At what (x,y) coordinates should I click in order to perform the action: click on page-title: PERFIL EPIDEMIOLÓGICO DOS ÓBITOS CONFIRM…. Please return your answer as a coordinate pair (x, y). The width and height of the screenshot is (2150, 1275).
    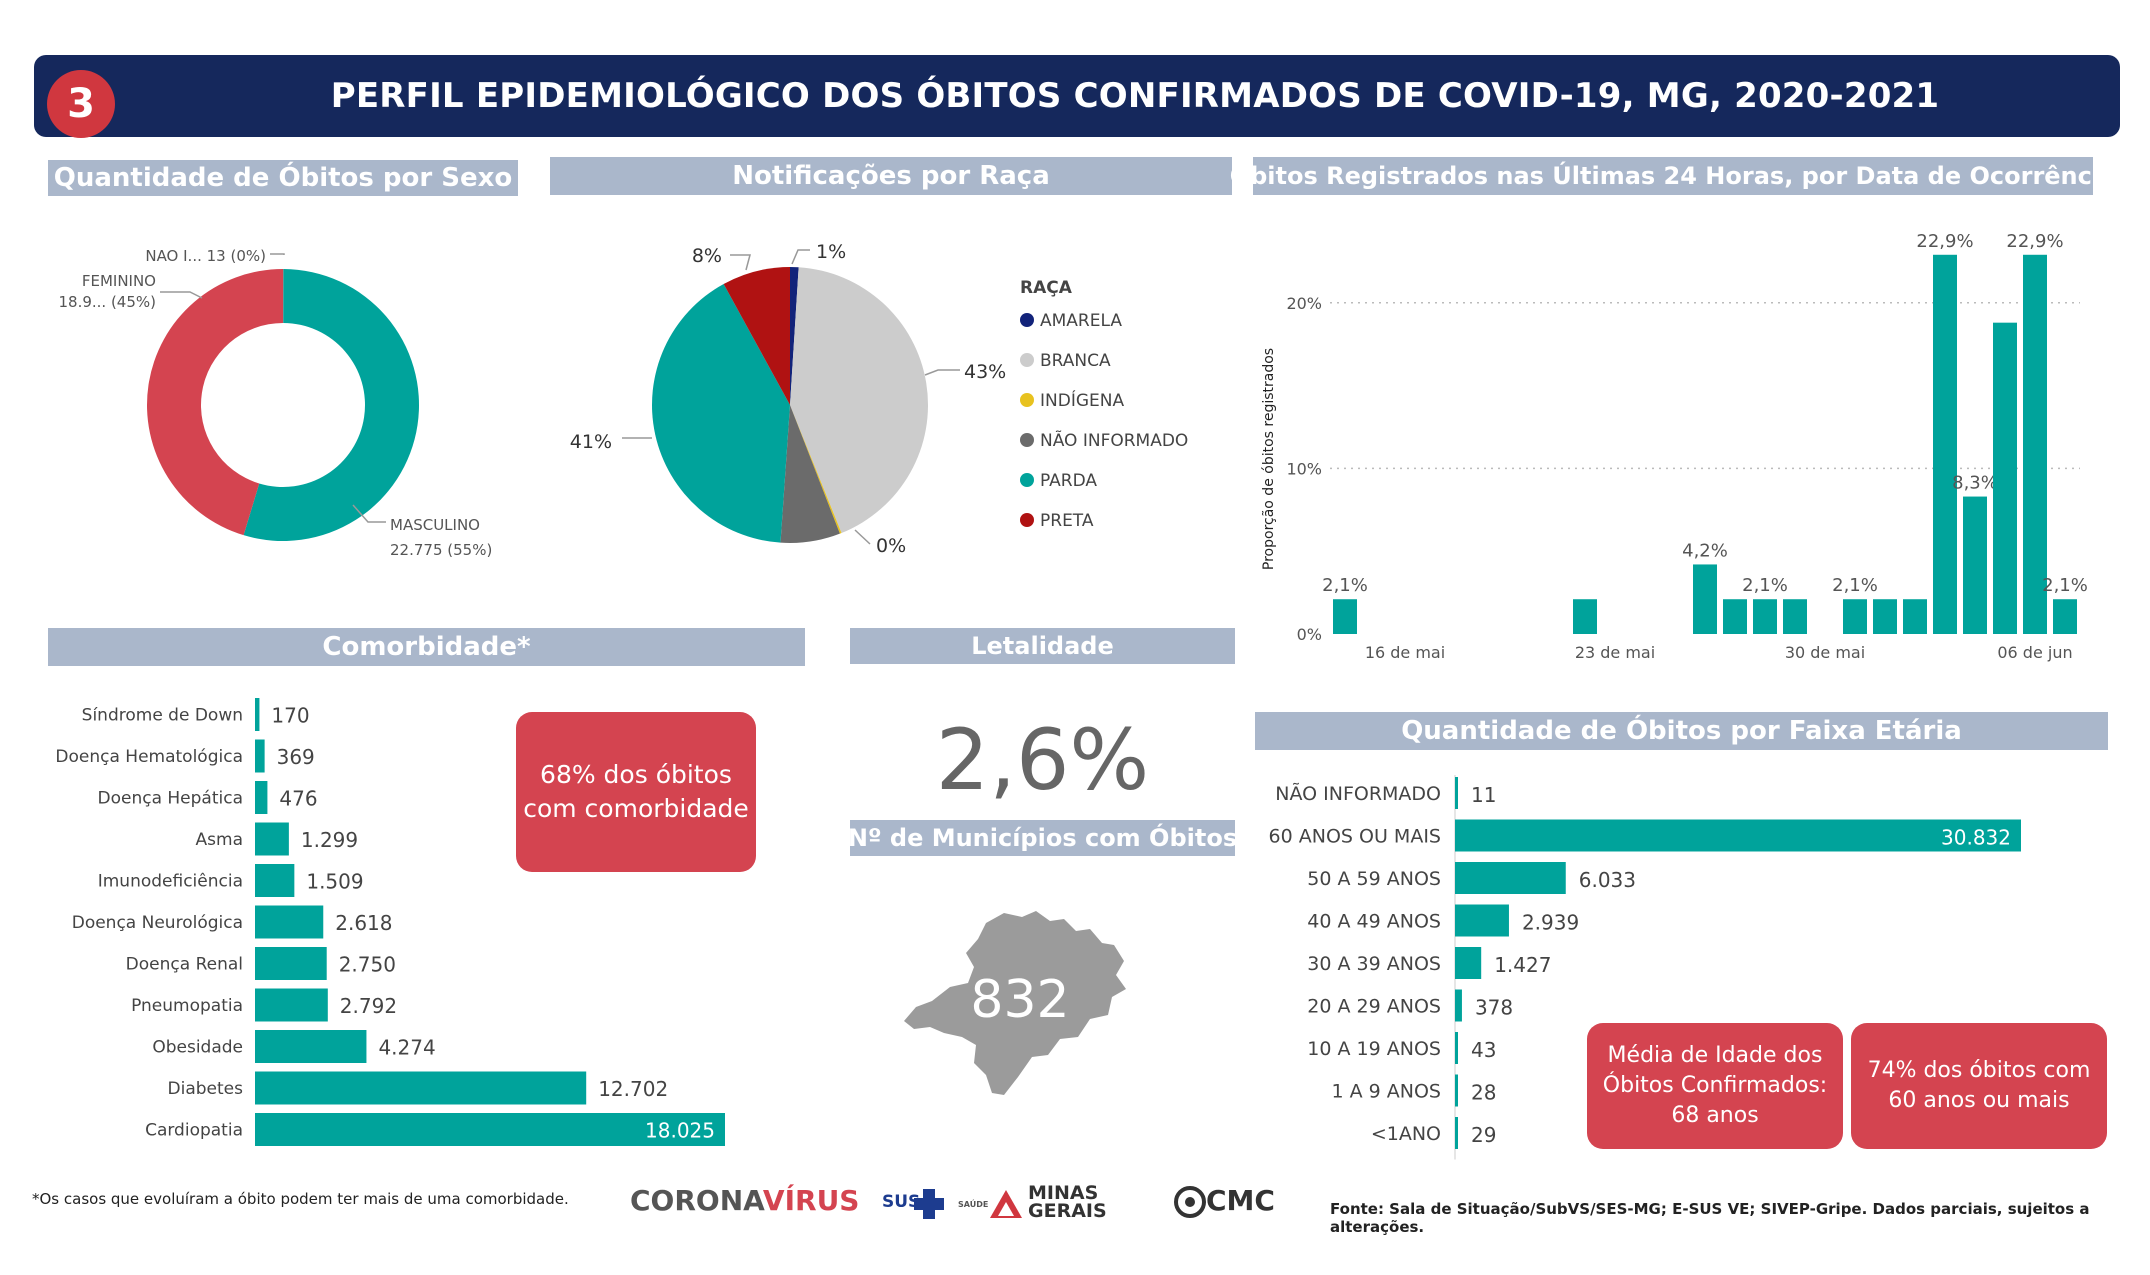
    Looking at the image, I should click on (1135, 96).